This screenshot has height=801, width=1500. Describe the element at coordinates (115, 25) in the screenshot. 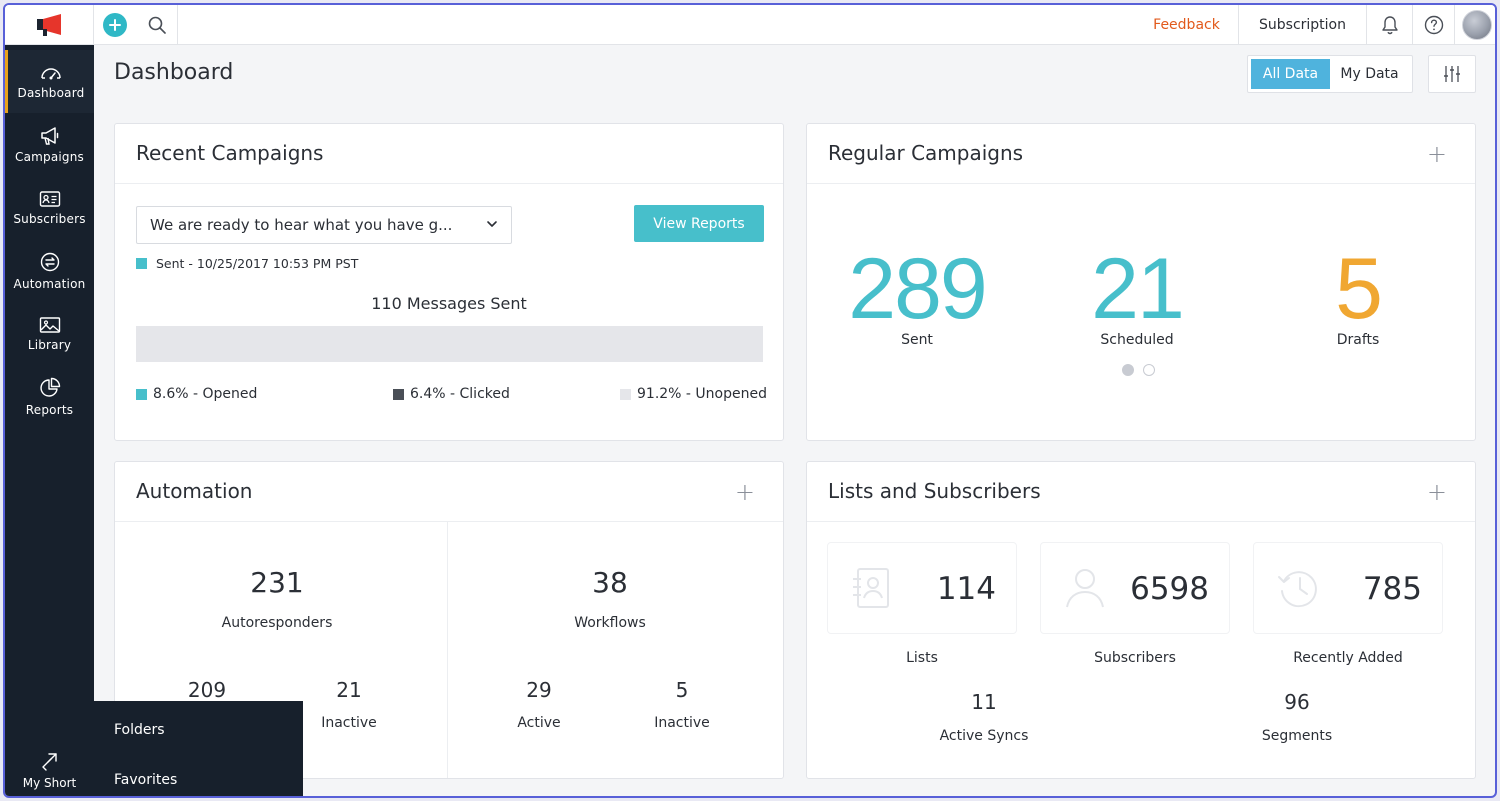

I see `quick-add-button` at that location.